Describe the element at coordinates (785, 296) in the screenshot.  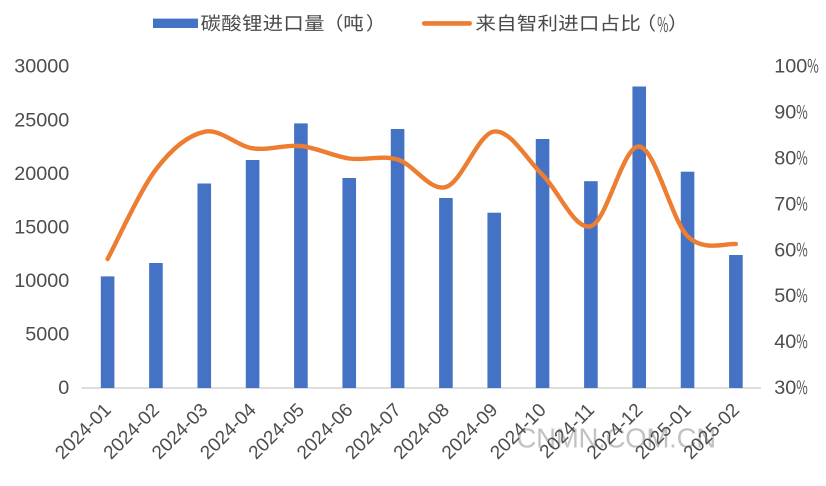
I see `svg-text: 50` at that location.